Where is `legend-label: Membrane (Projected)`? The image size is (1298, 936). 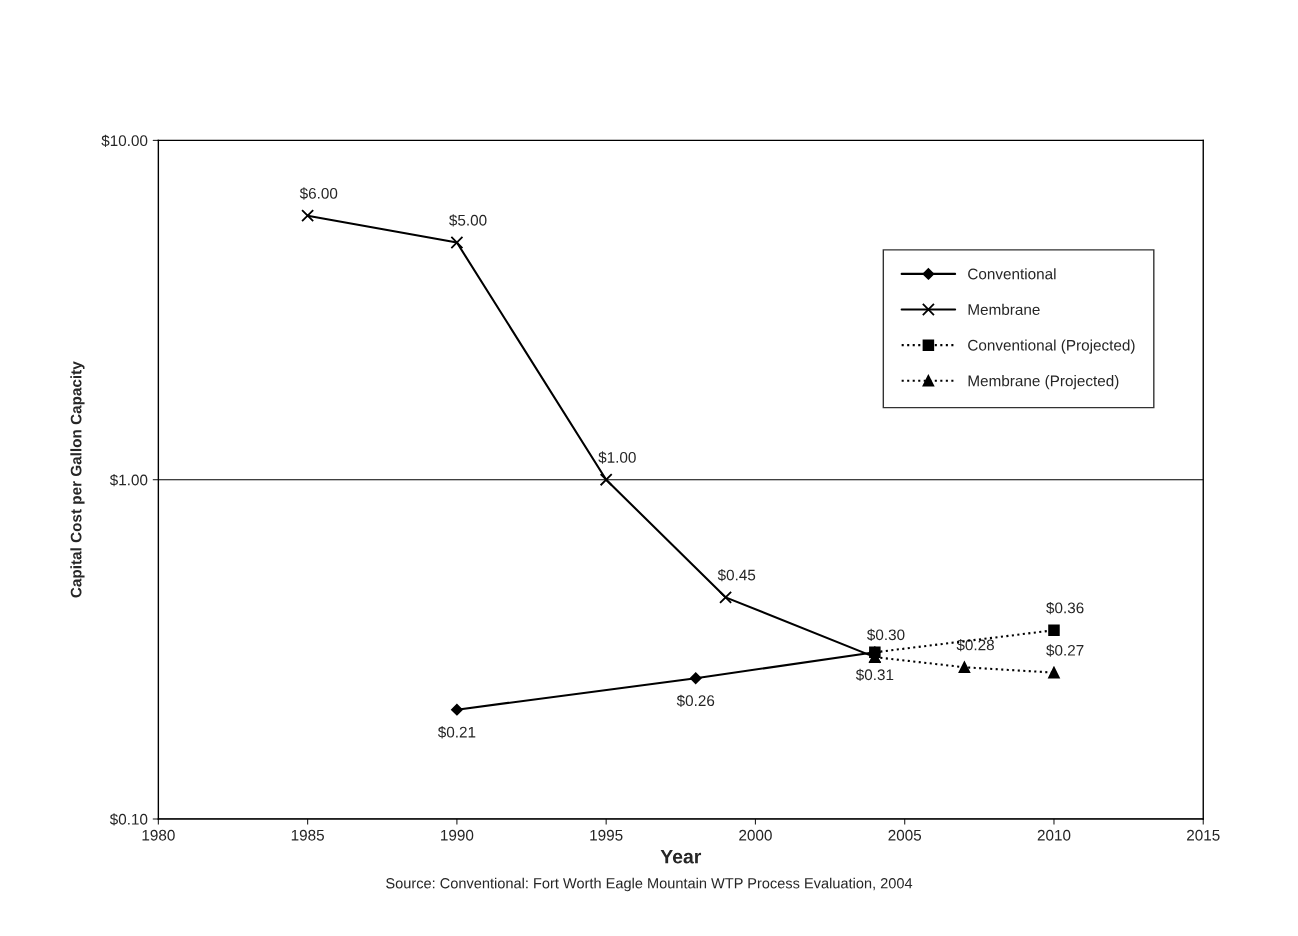
legend-label: Membrane (Projected) is located at coordinates (1043, 382).